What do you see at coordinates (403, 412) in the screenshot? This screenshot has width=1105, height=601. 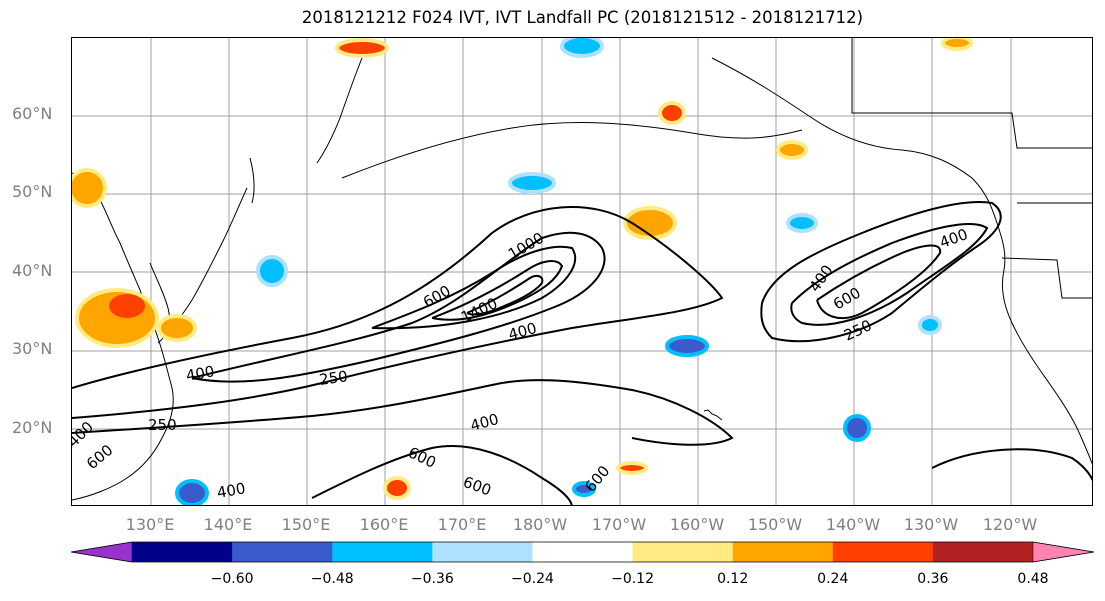 I see `contour-400-south` at bounding box center [403, 412].